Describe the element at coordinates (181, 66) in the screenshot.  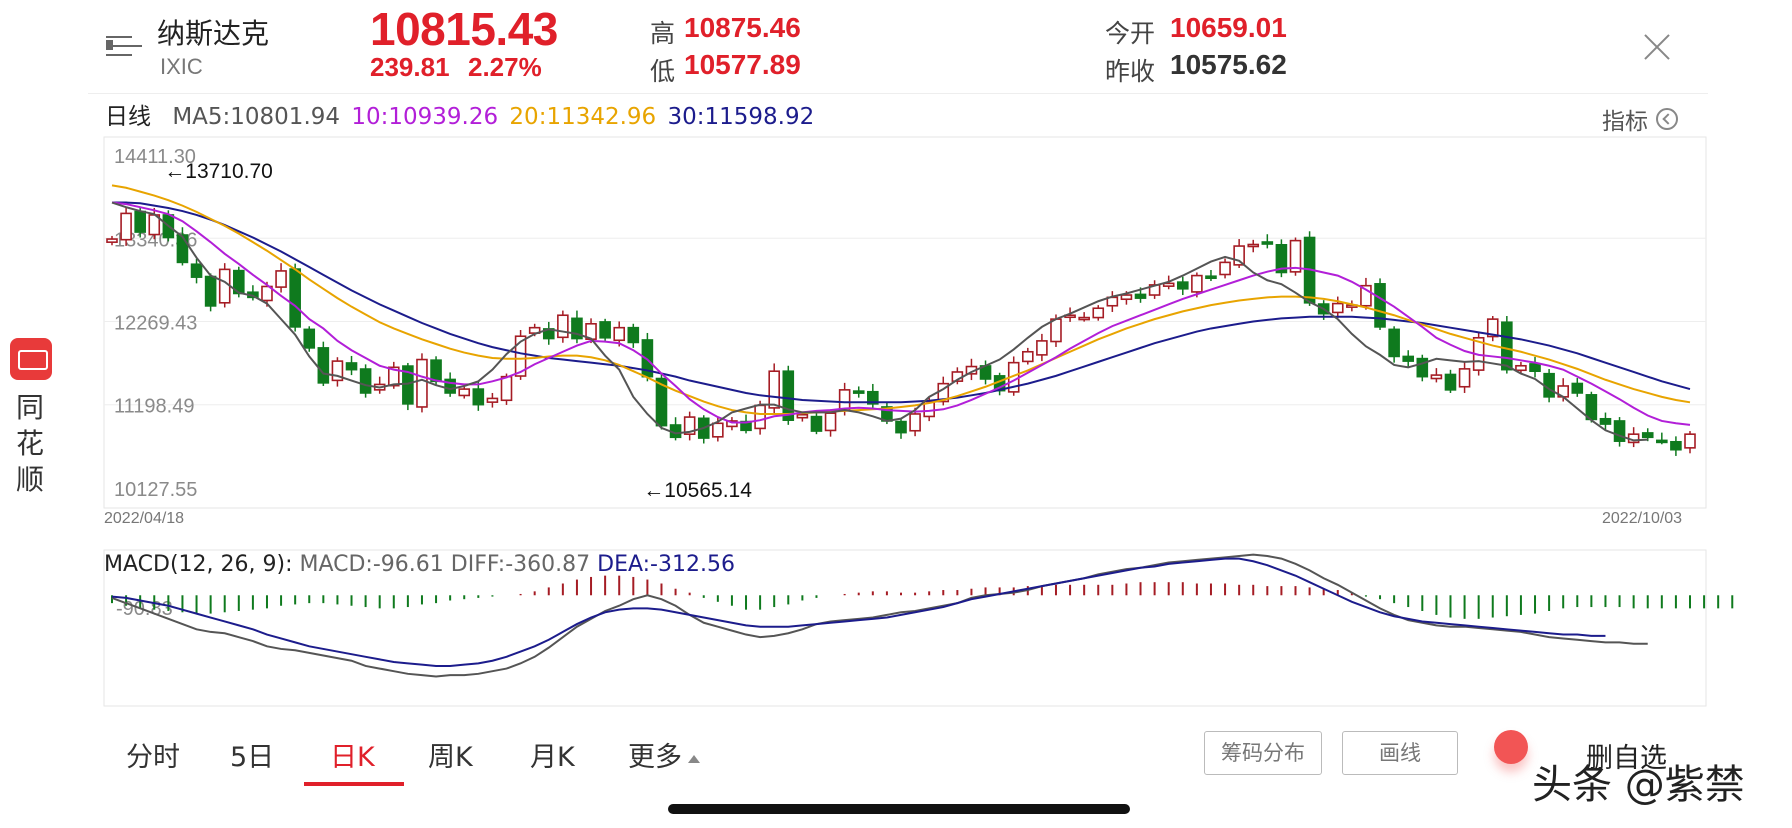
I see `stock-code: IXIC` at that location.